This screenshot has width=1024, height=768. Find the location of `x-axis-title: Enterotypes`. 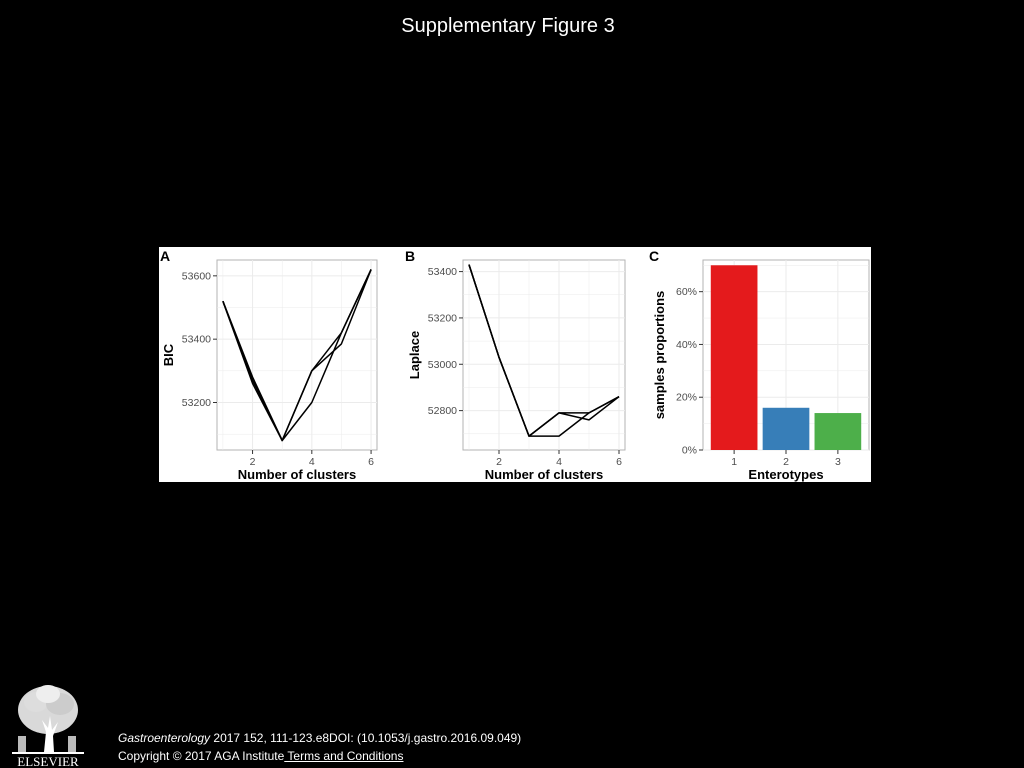

x-axis-title: Enterotypes is located at coordinates (785, 474).